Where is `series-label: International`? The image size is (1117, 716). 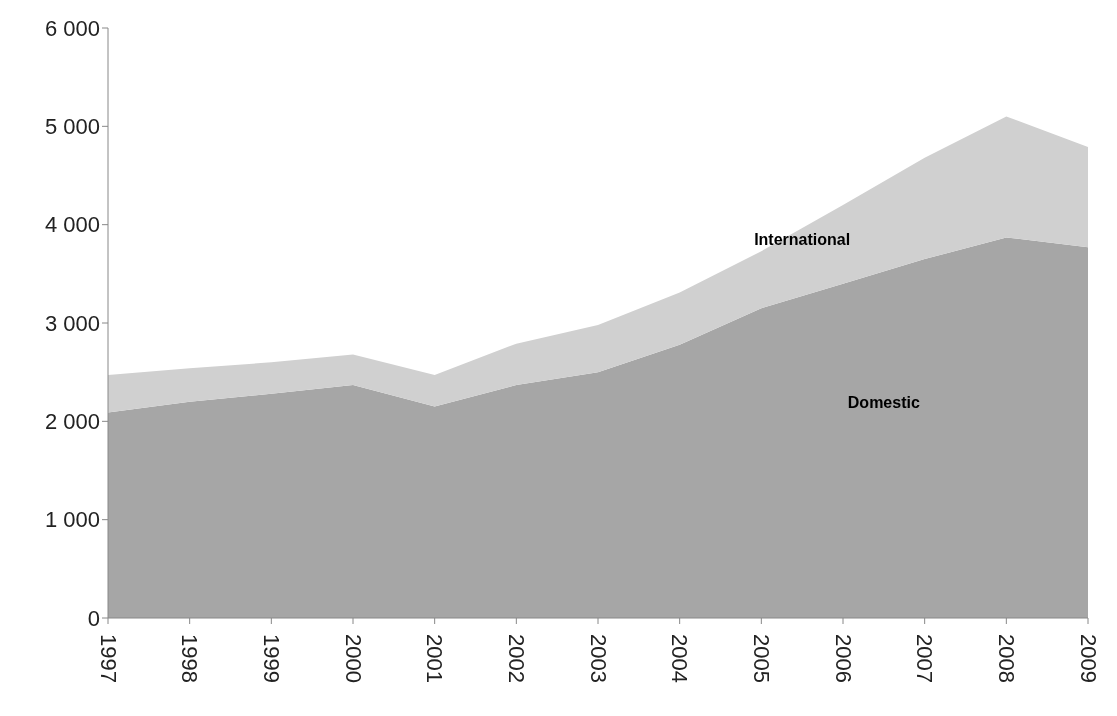 series-label: International is located at coordinates (802, 240).